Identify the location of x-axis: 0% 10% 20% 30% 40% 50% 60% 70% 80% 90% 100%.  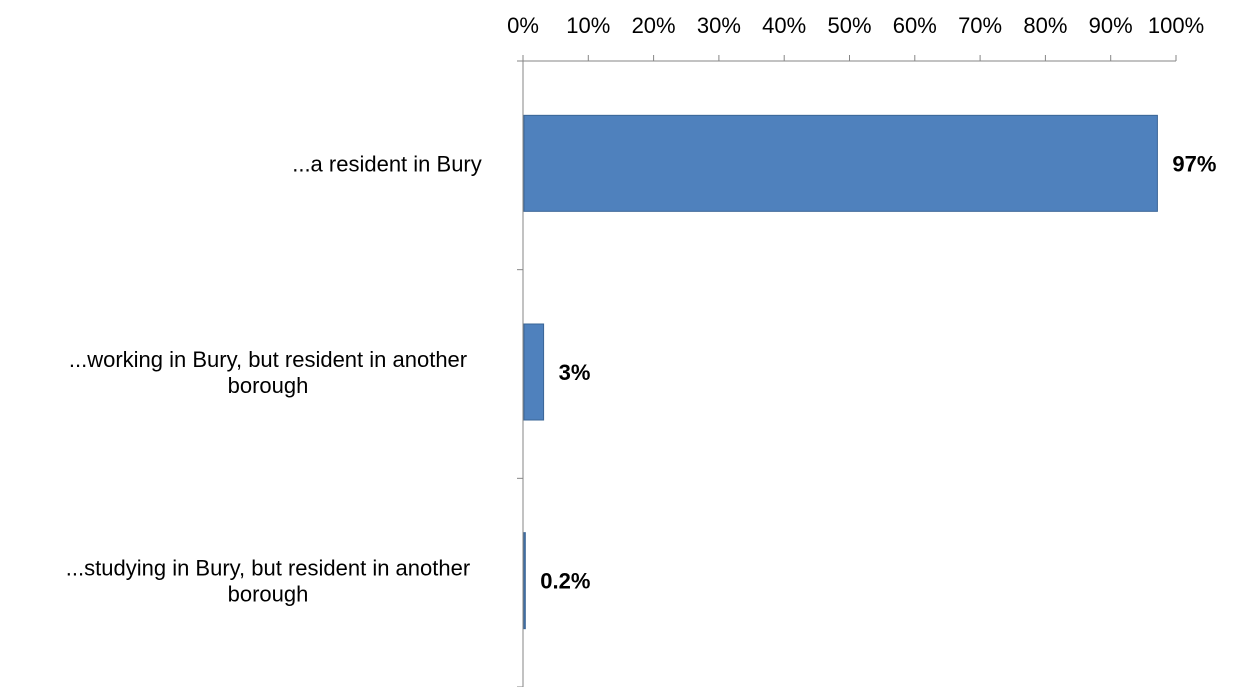
(855, 37).